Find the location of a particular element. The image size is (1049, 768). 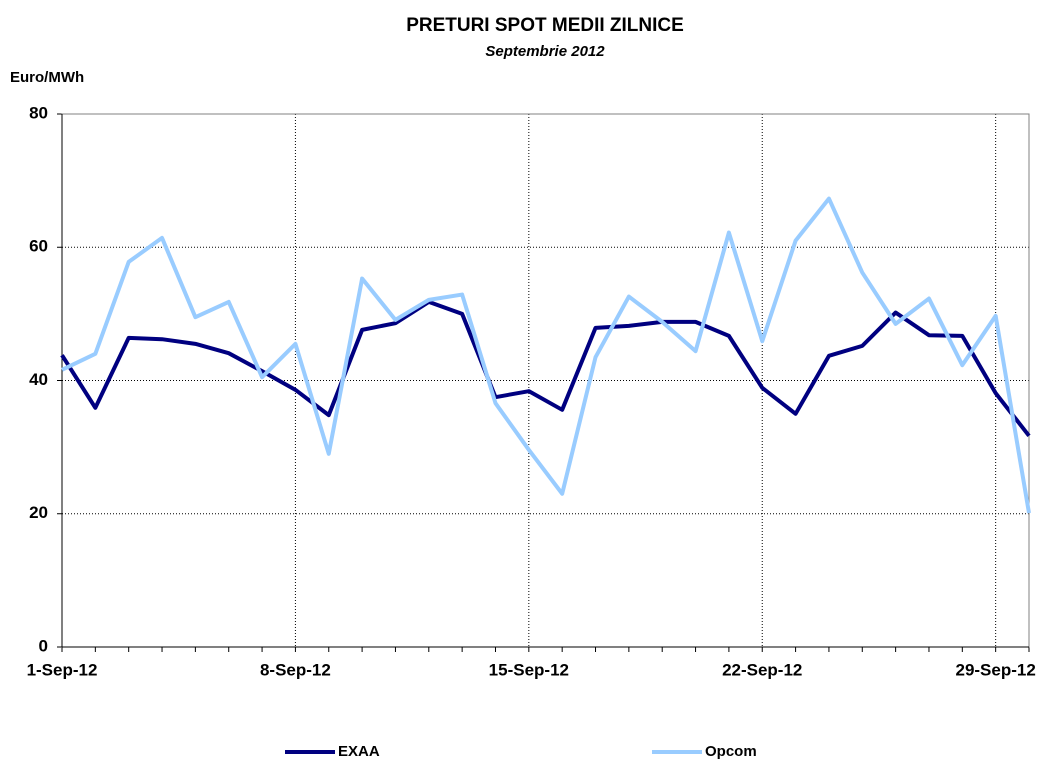

x-tick-label: 8-Sep-12 is located at coordinates (295, 669).